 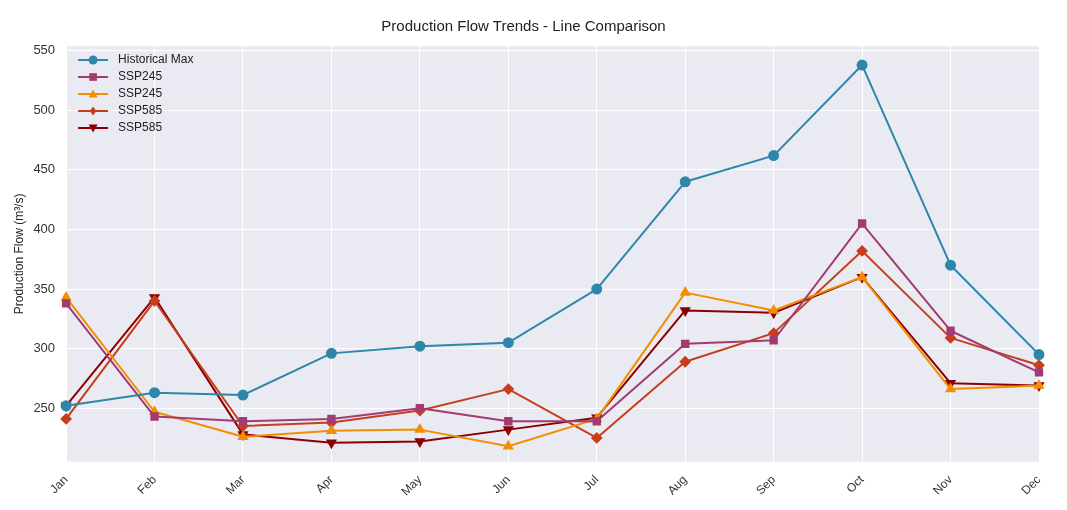 I want to click on y-tick-label: 350, so click(x=44, y=288).